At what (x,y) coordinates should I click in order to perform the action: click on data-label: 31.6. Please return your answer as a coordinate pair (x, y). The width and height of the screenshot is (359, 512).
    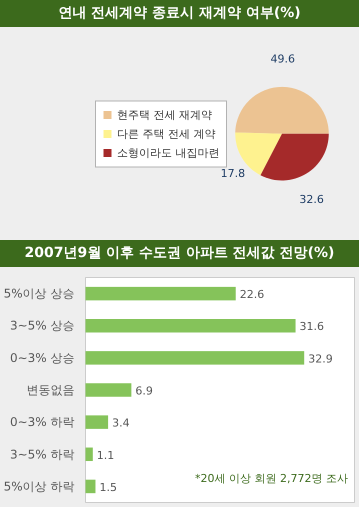
    Looking at the image, I should click on (312, 327).